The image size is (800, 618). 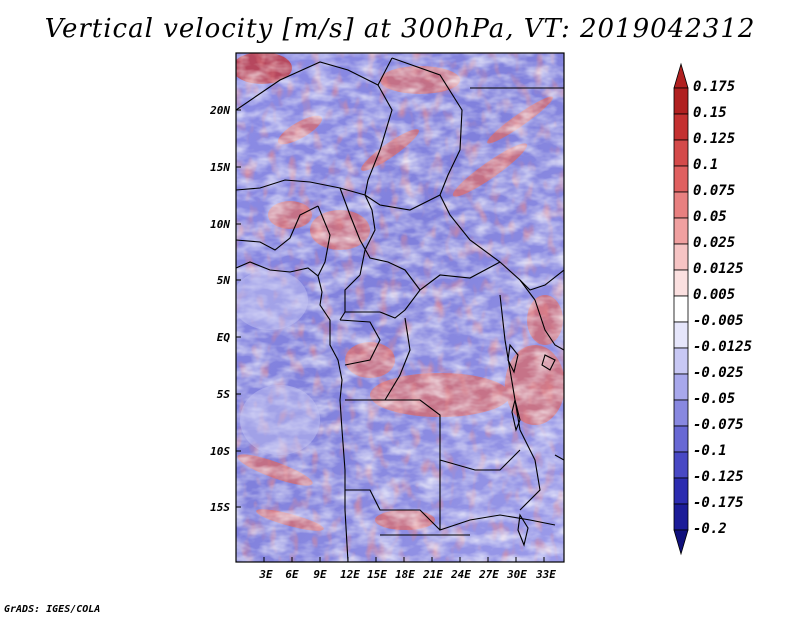 I want to click on lon-label-24e: 24E, so click(x=461, y=574).